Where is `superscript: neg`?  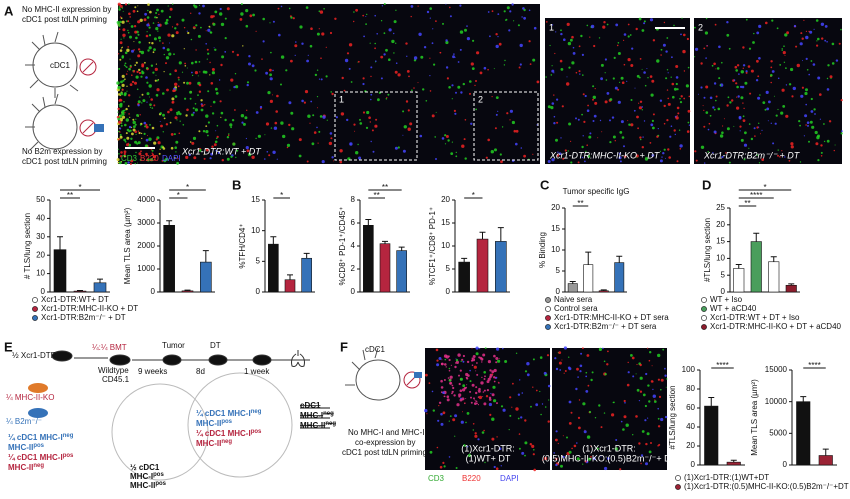
superscript: neg is located at coordinates (328, 414).